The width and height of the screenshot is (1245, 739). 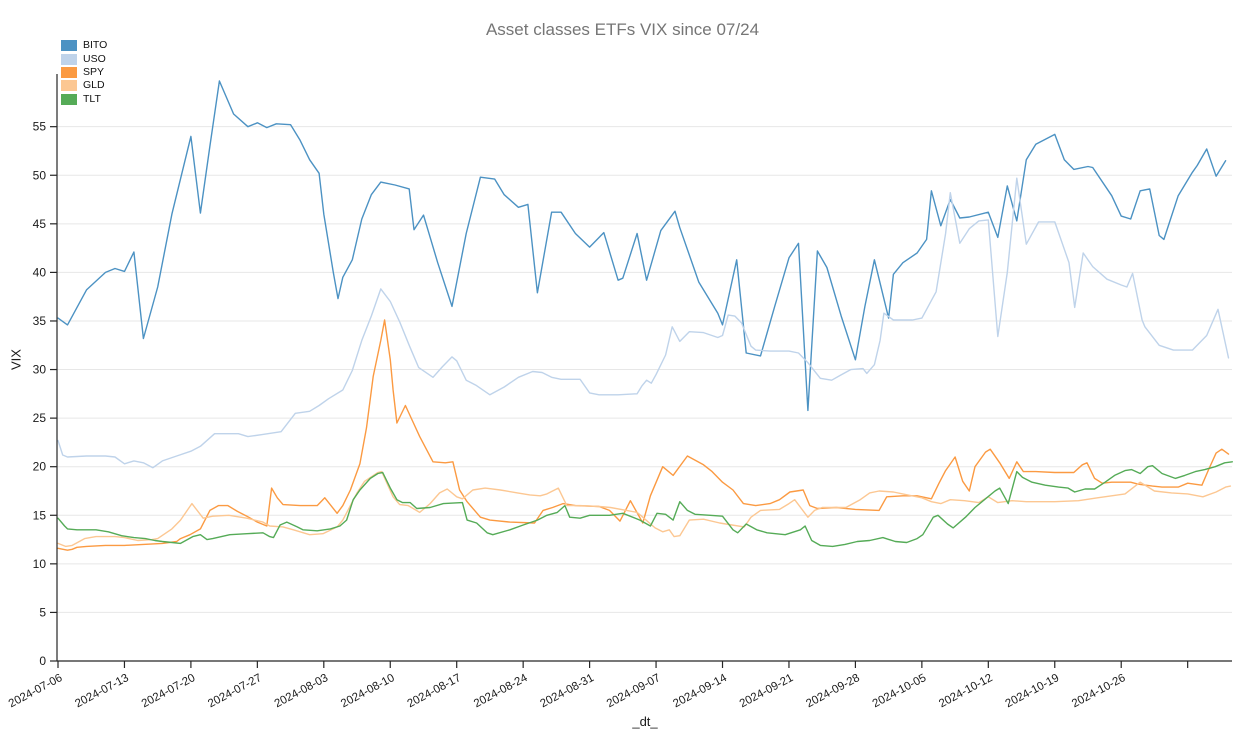 I want to click on svg-text: 2024-08-10, so click(x=368, y=691).